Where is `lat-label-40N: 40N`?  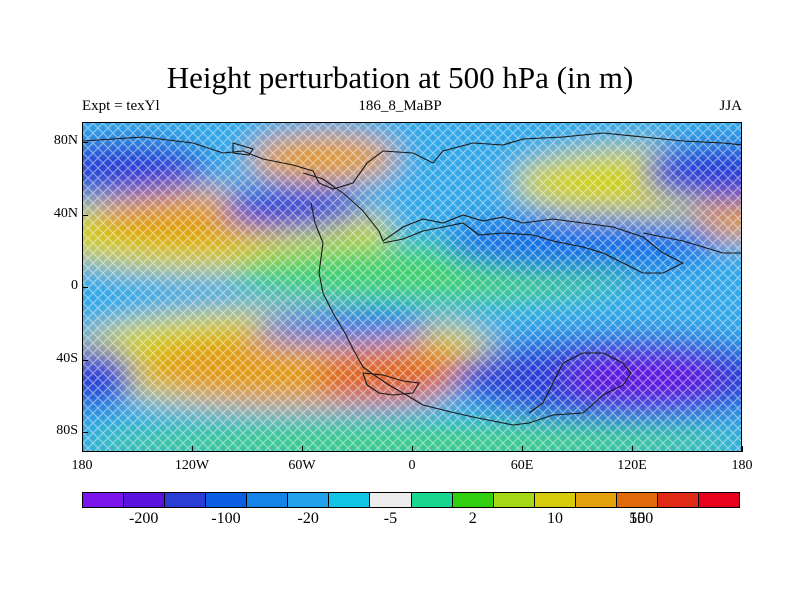 lat-label-40N: 40N is located at coordinates (65, 213).